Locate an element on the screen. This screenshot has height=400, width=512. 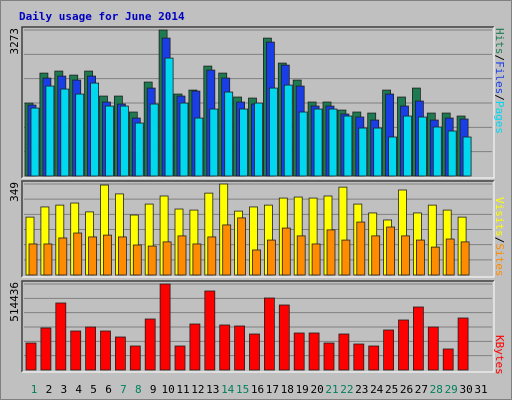
x-tick-label: 29 is located at coordinates (451, 389).